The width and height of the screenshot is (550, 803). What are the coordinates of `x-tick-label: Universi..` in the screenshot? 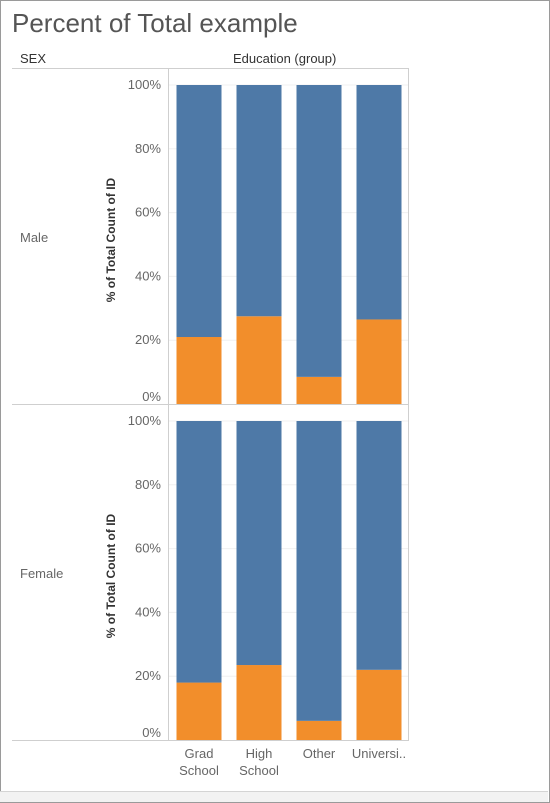 It's located at (379, 753).